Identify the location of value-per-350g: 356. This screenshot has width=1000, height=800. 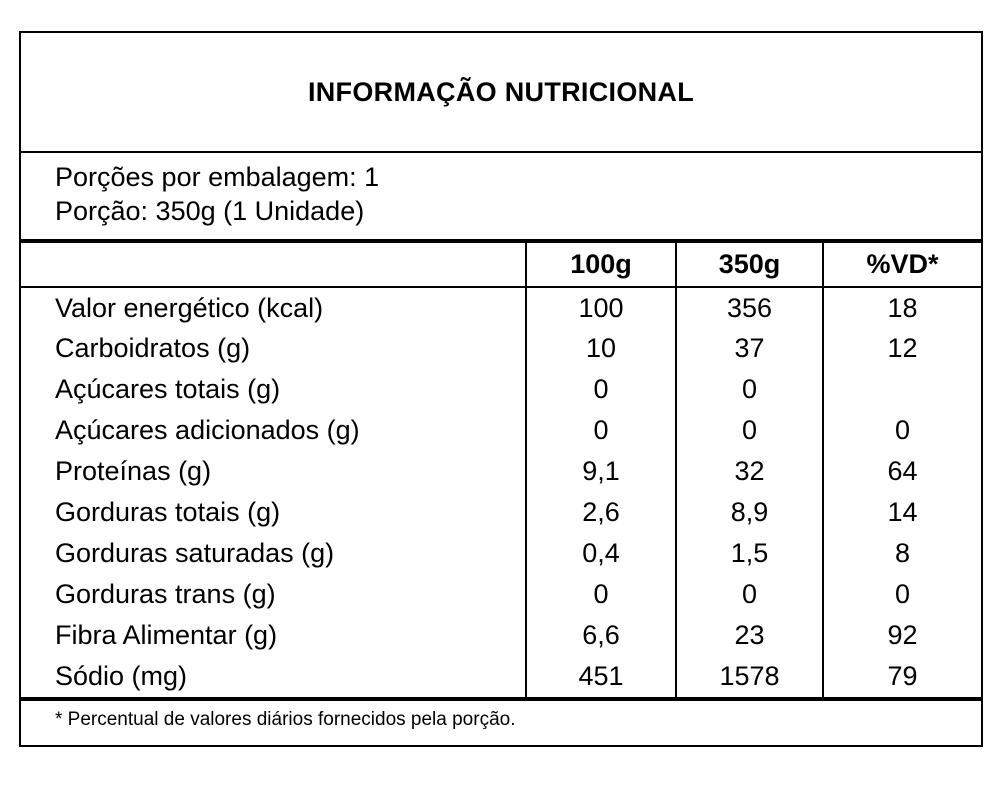
(749, 307).